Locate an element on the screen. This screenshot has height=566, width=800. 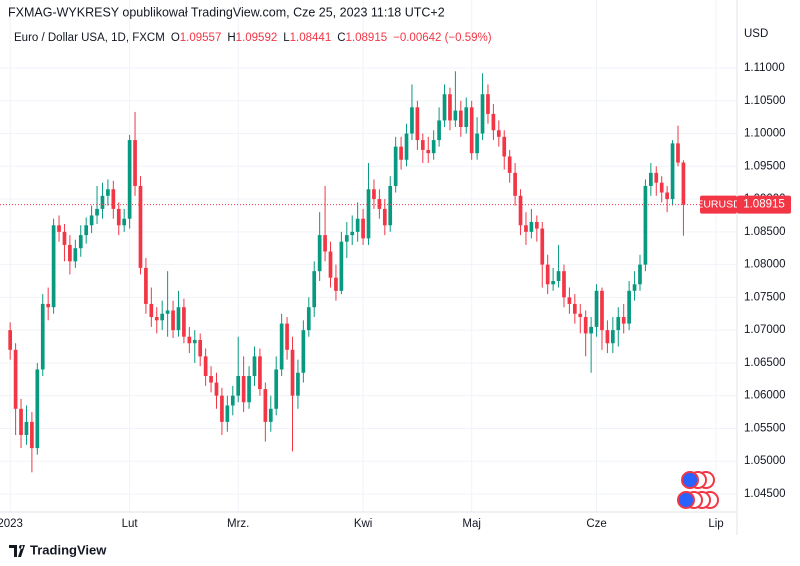
y-tick-label: 1.11000 is located at coordinates (764, 68).